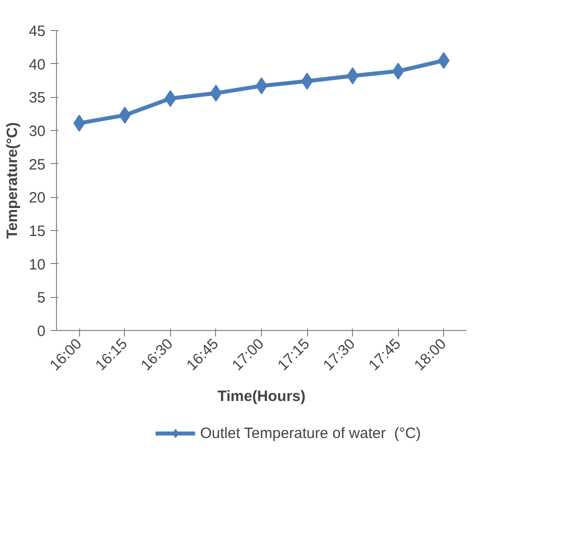 The image size is (578, 555). What do you see at coordinates (41, 331) in the screenshot?
I see `y-tick-label: 0` at bounding box center [41, 331].